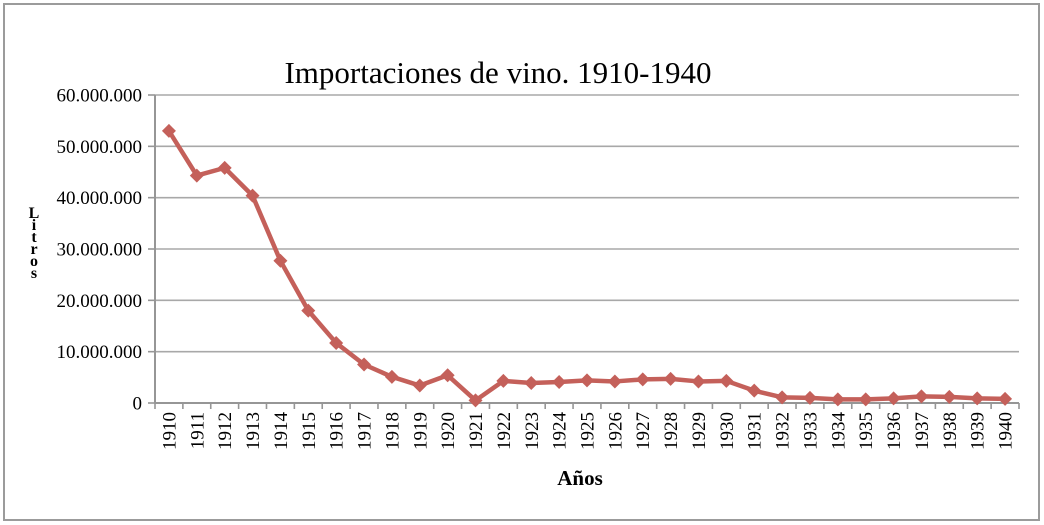 The height and width of the screenshot is (525, 1044). Describe the element at coordinates (392, 431) in the screenshot. I see `x-tick-label: 1918` at that location.